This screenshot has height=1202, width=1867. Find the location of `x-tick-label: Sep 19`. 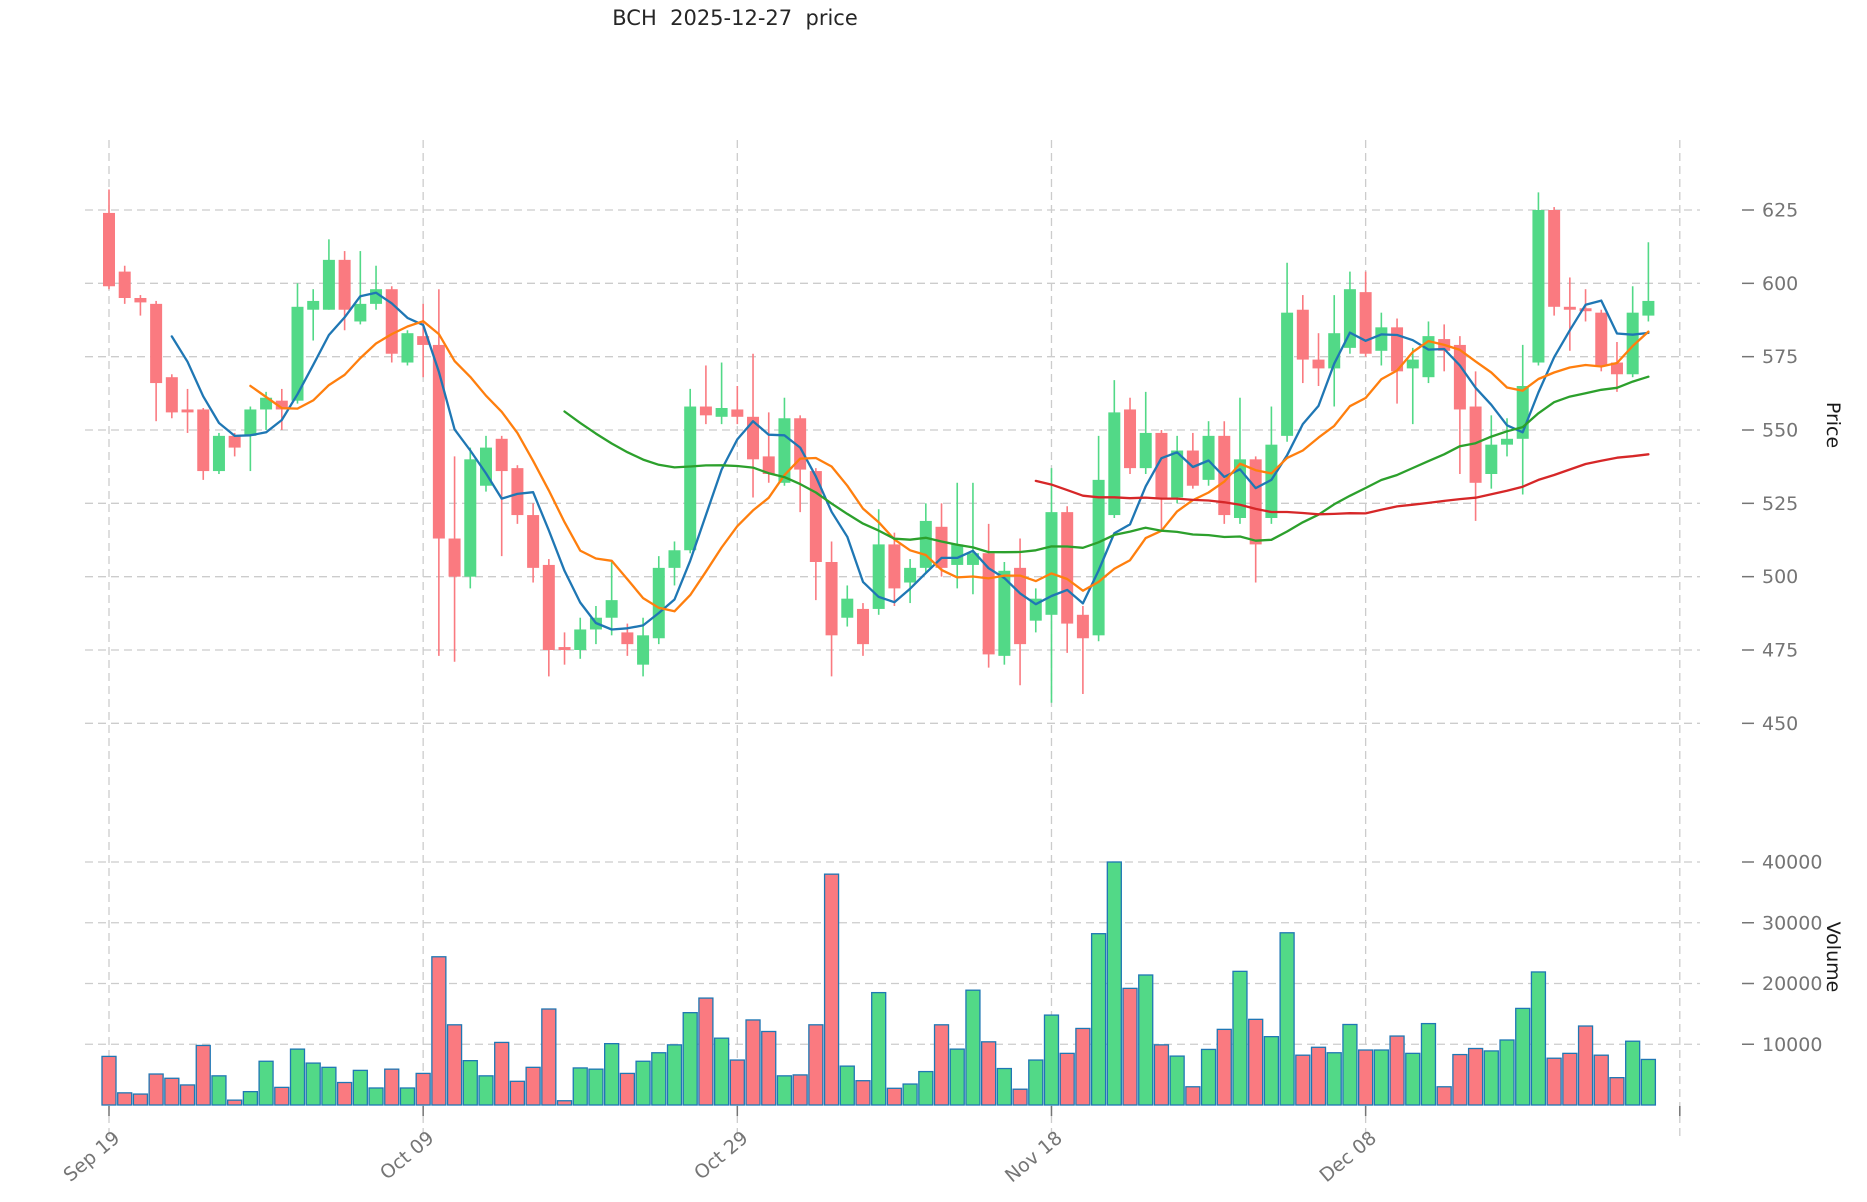

x-tick-label: Sep 19 is located at coordinates (91, 1156).